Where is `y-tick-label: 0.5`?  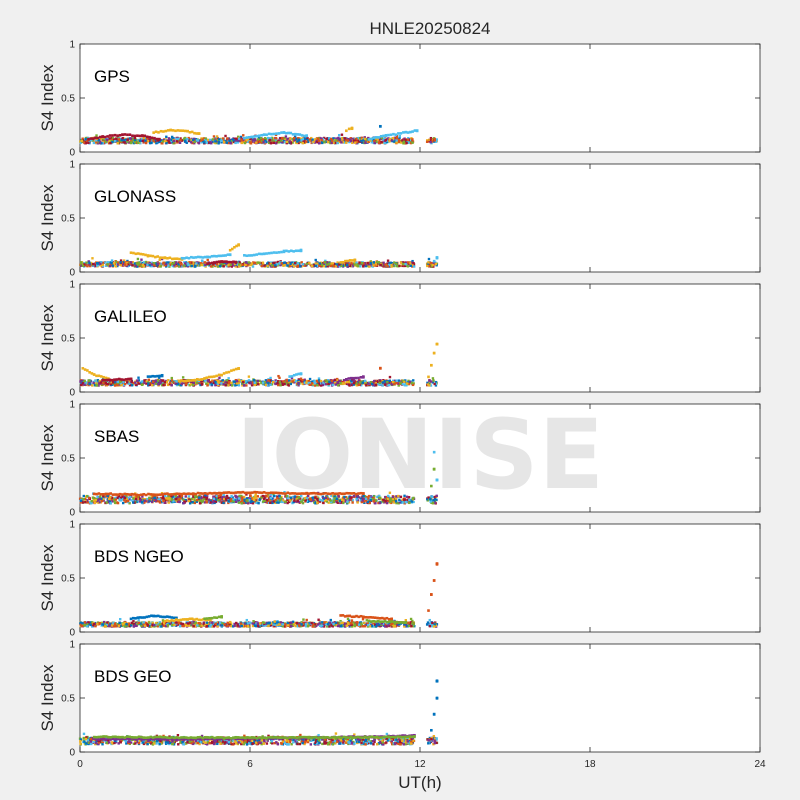 y-tick-label: 0.5 is located at coordinates (68, 99).